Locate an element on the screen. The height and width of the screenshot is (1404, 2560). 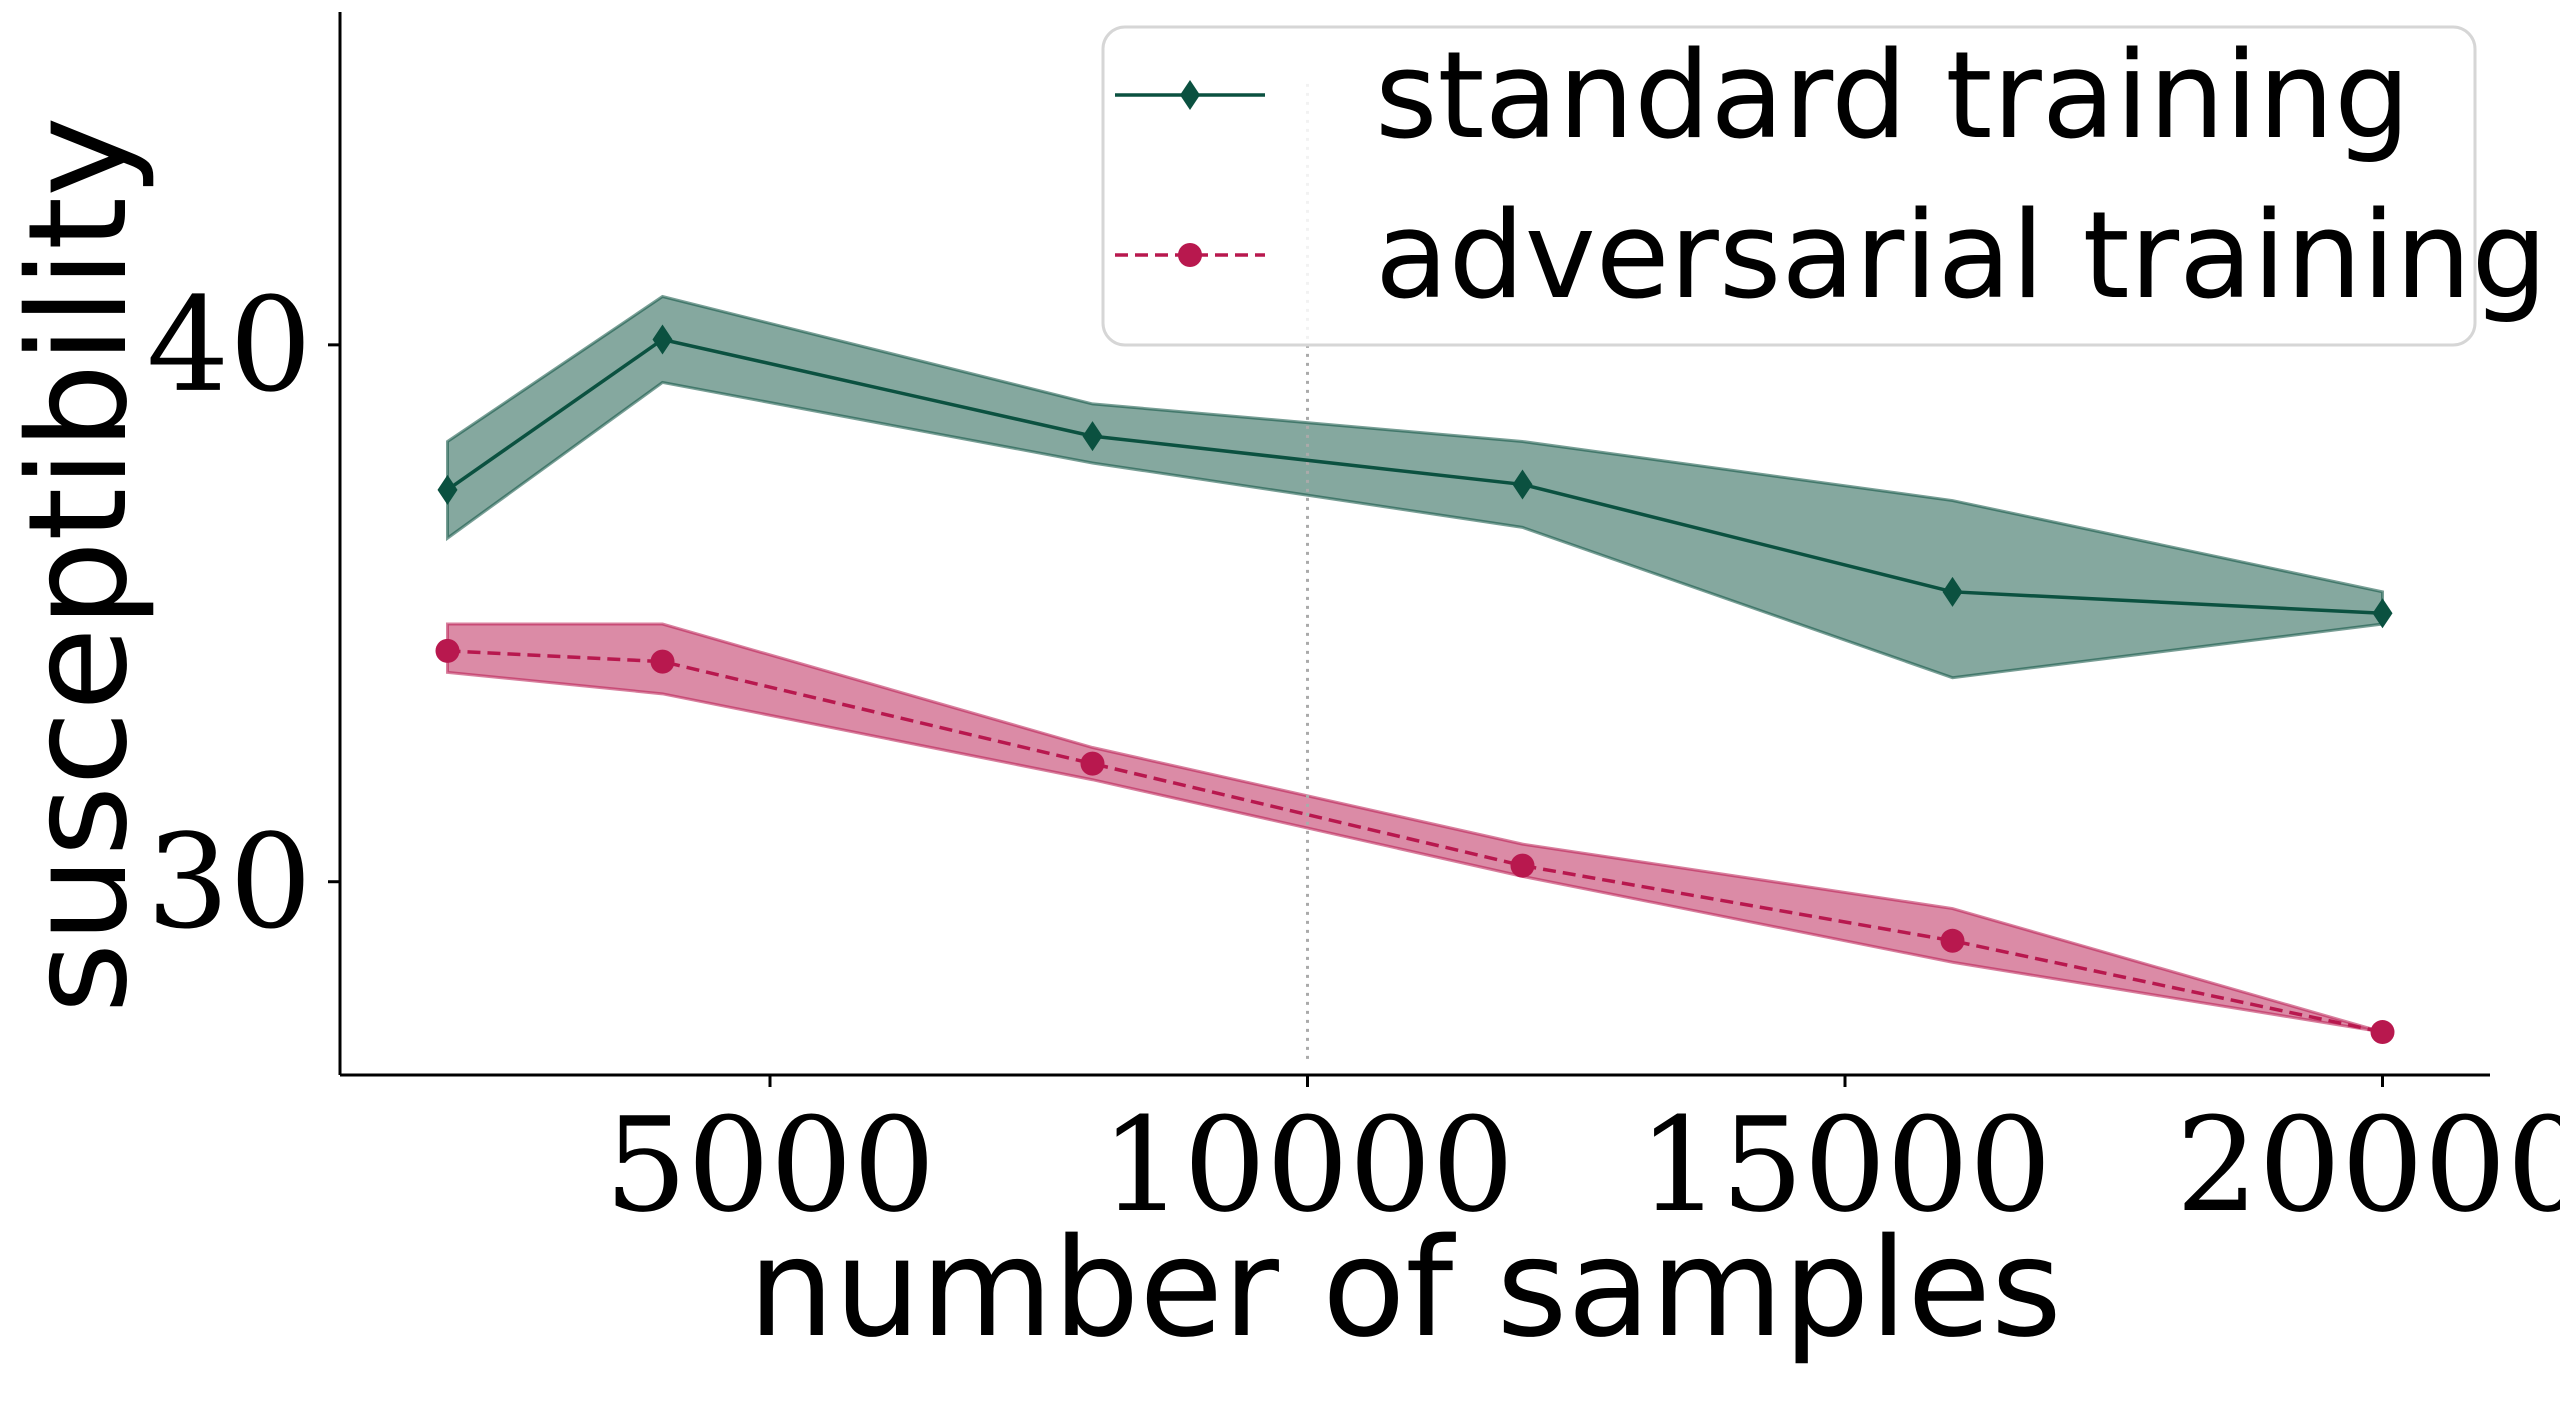
legend: standard training adversarial training is located at coordinates (1824, 186).